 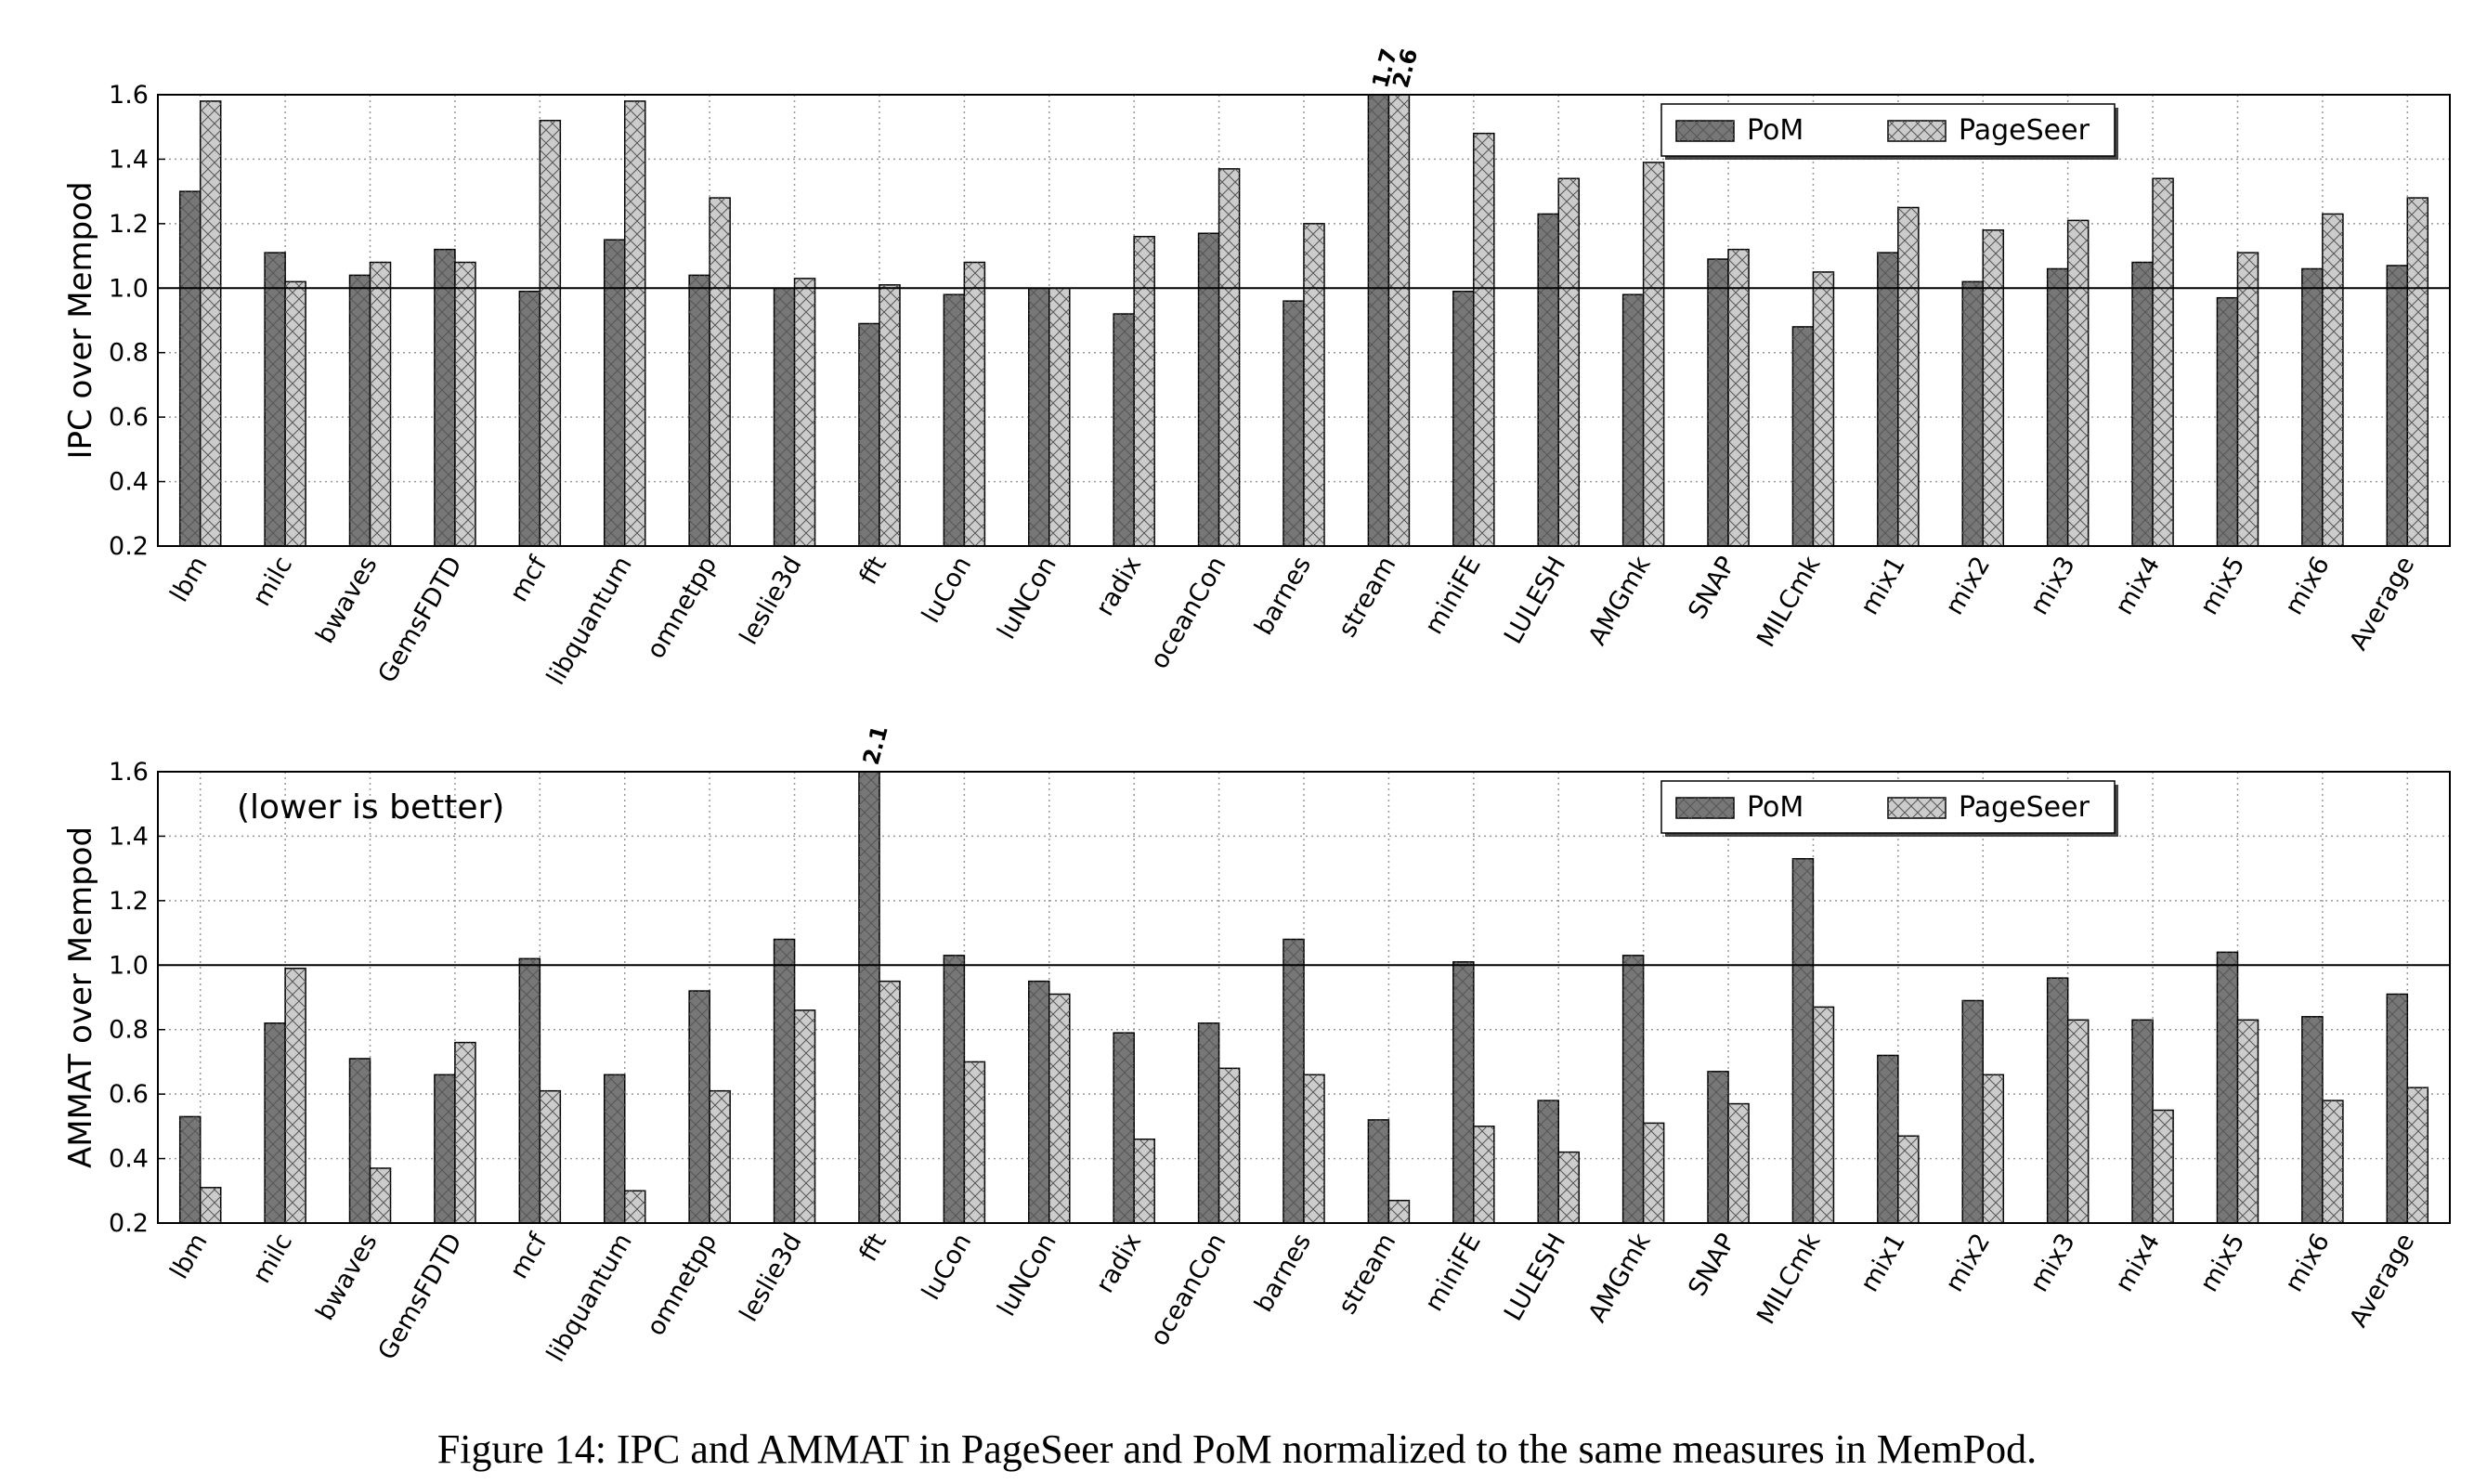 I want to click on x-tick-label: mix4, so click(x=2138, y=585).